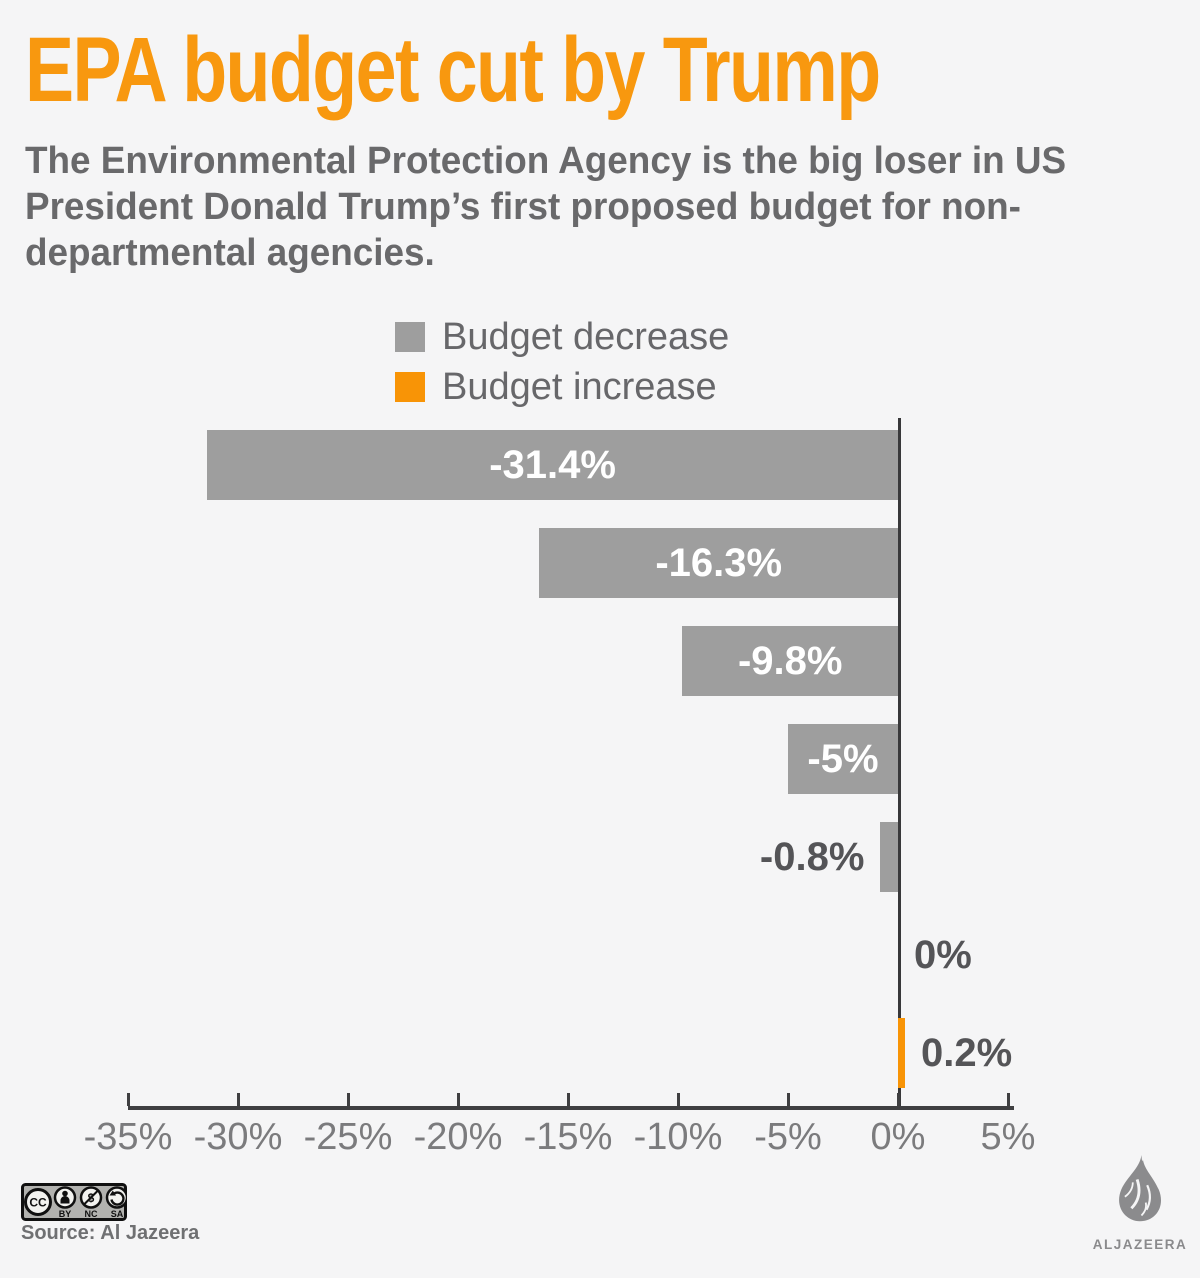 The width and height of the screenshot is (1200, 1278). I want to click on legend-label-increase: Budget increase, so click(579, 387).